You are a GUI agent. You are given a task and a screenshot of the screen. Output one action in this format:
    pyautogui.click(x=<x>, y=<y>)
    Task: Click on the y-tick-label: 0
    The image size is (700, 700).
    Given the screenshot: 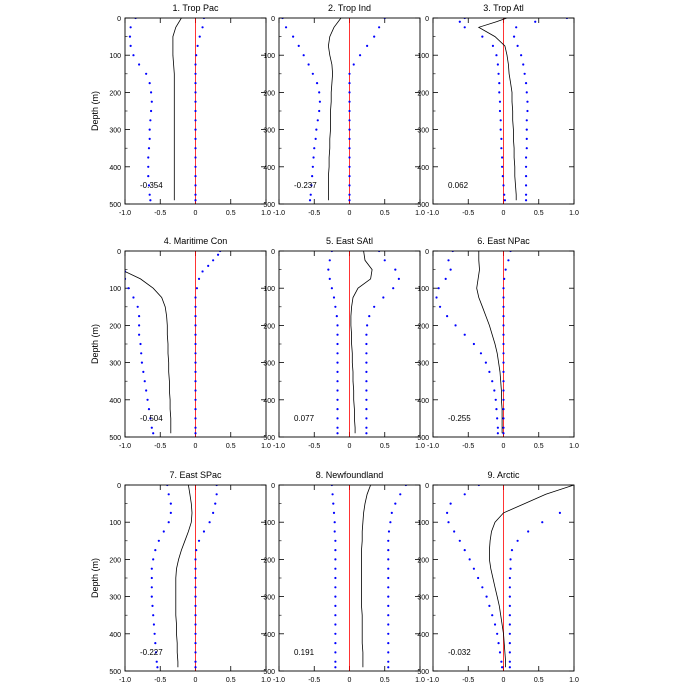 What is the action you would take?
    pyautogui.click(x=427, y=252)
    